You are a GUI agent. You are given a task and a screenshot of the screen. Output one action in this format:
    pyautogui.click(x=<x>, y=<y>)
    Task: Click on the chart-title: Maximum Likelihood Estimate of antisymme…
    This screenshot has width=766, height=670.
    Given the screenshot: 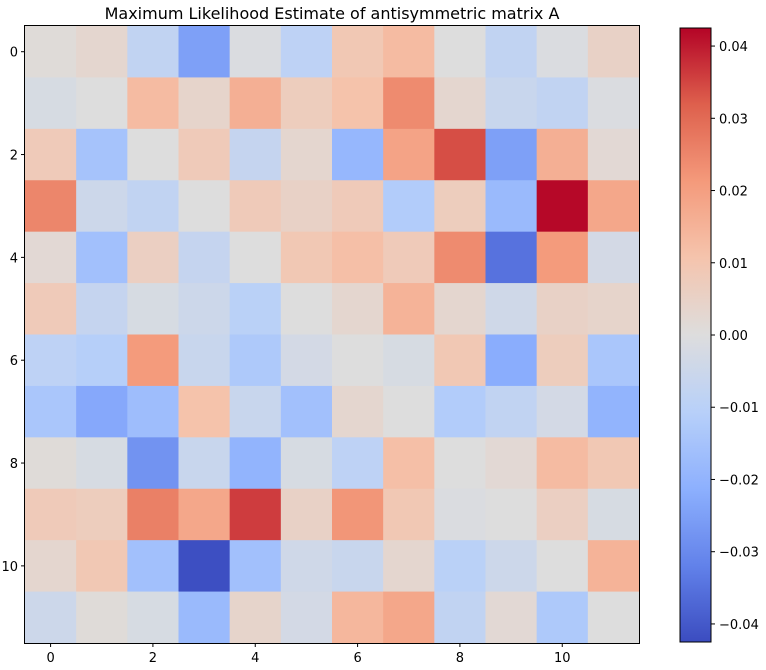 What is the action you would take?
    pyautogui.click(x=332, y=13)
    